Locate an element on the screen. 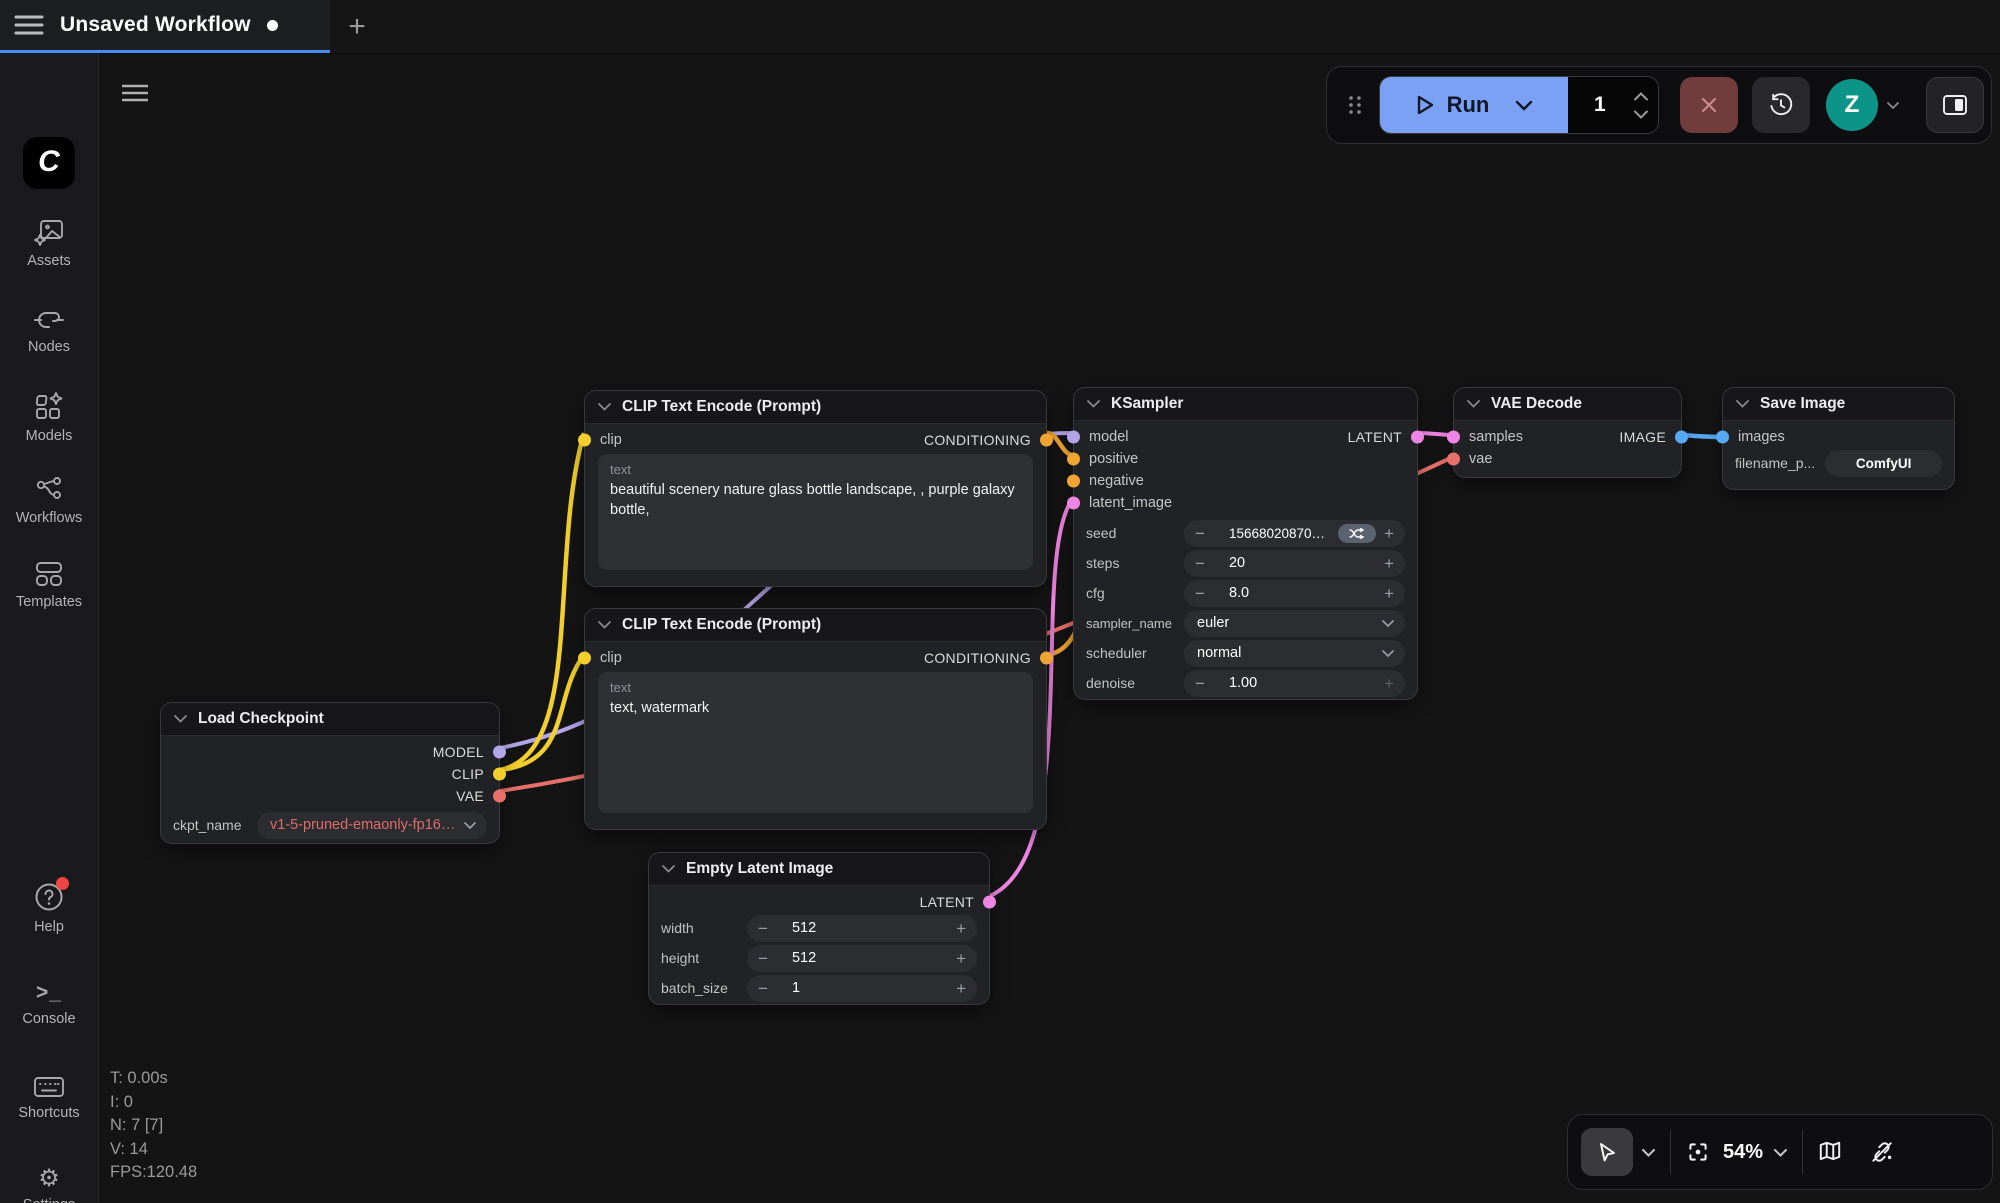  account-chevron-icon is located at coordinates (1893, 105).